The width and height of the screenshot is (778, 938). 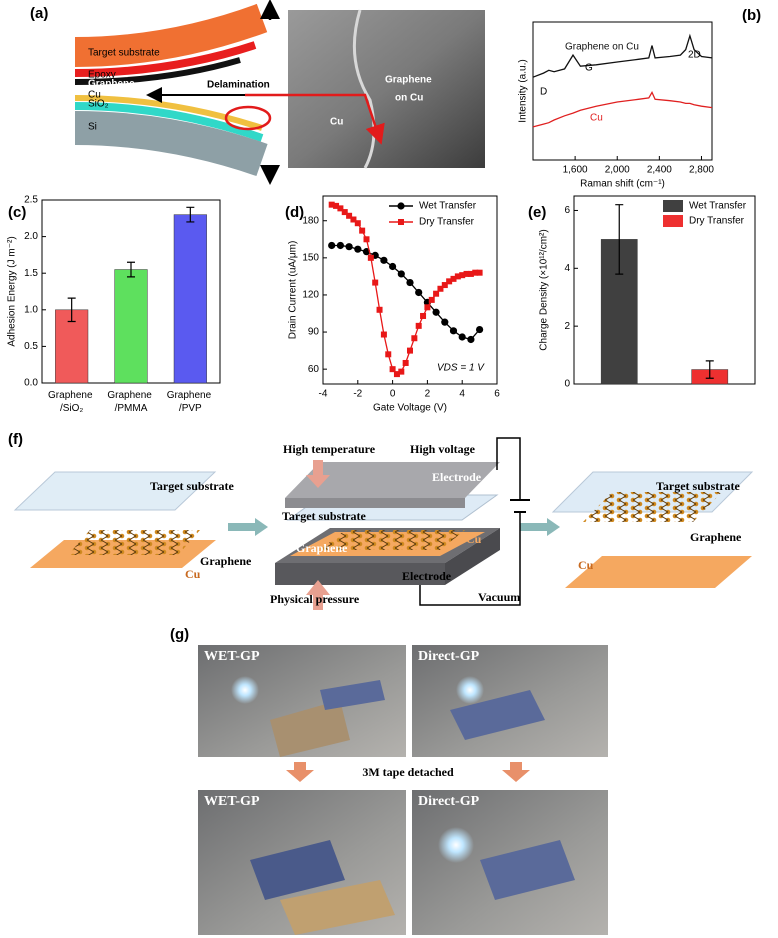 I want to click on x-tick-label: 4, so click(x=462, y=394).